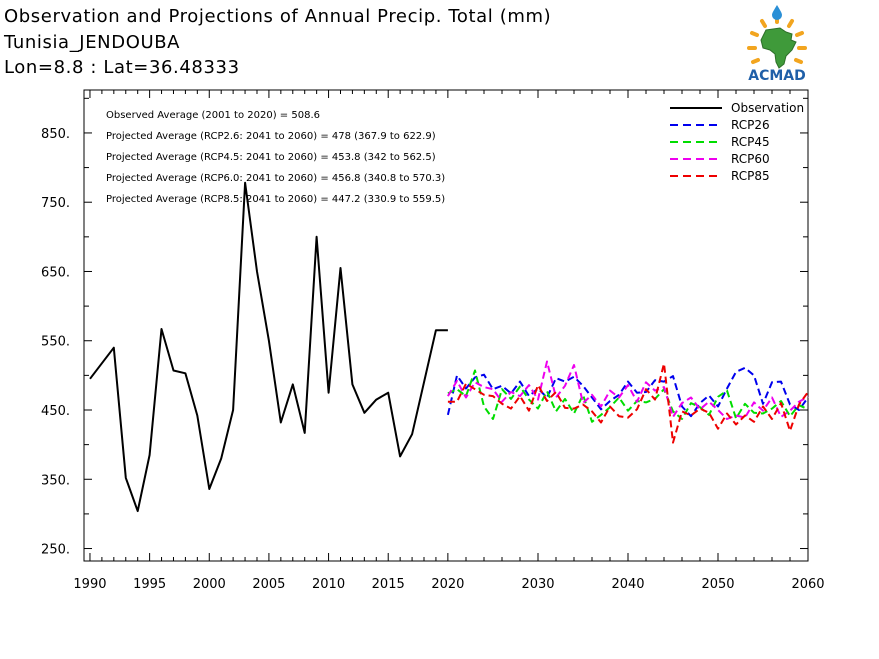  I want to click on location-label: Tunisia_JENDOUBA, so click(92, 42).